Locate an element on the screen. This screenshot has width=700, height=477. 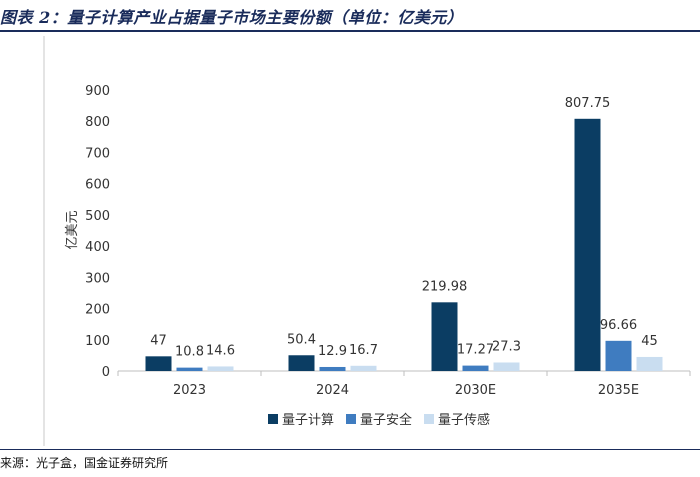
y-tick-label: 900 is located at coordinates (97, 91).